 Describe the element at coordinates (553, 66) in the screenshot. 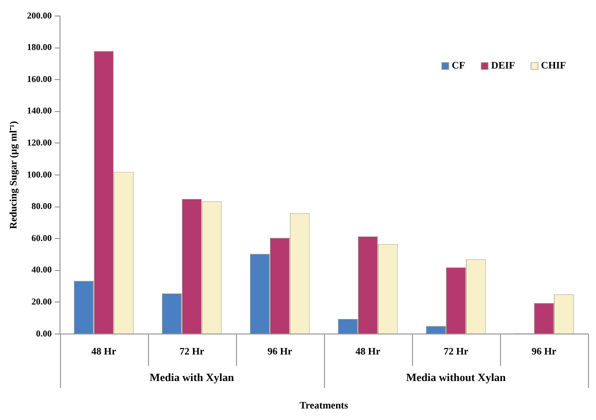

I see `legend-label: CHIF` at that location.